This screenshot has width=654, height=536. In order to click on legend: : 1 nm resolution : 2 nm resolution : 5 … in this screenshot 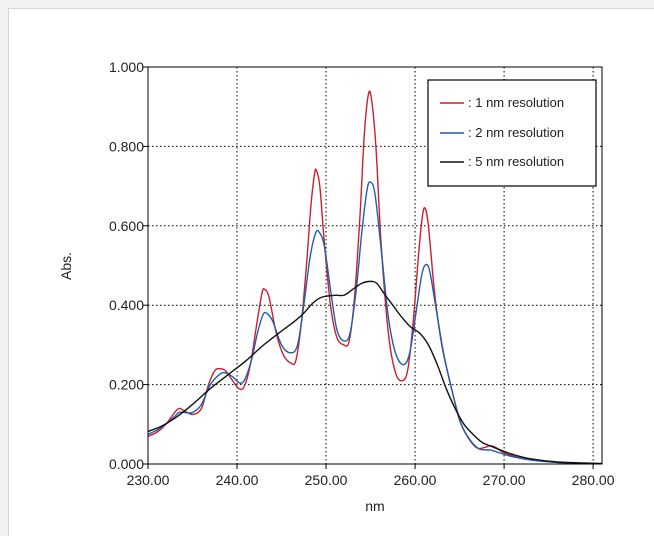, I will do `click(512, 133)`.